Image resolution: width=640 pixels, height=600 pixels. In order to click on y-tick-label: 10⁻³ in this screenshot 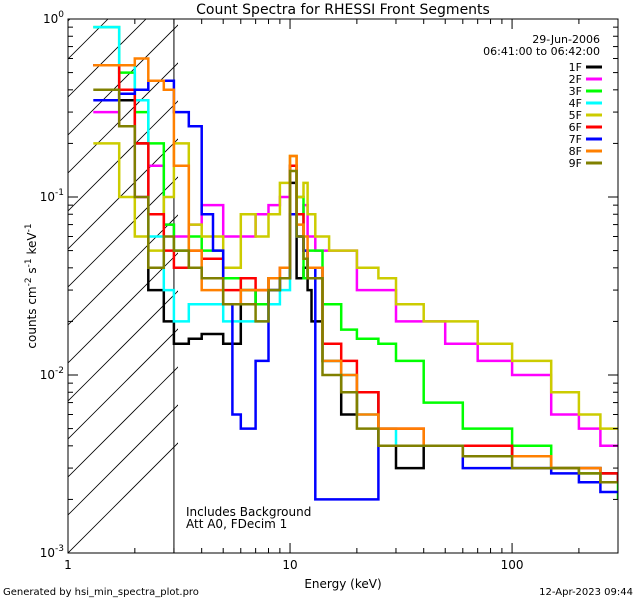, I will do `click(52, 552)`.